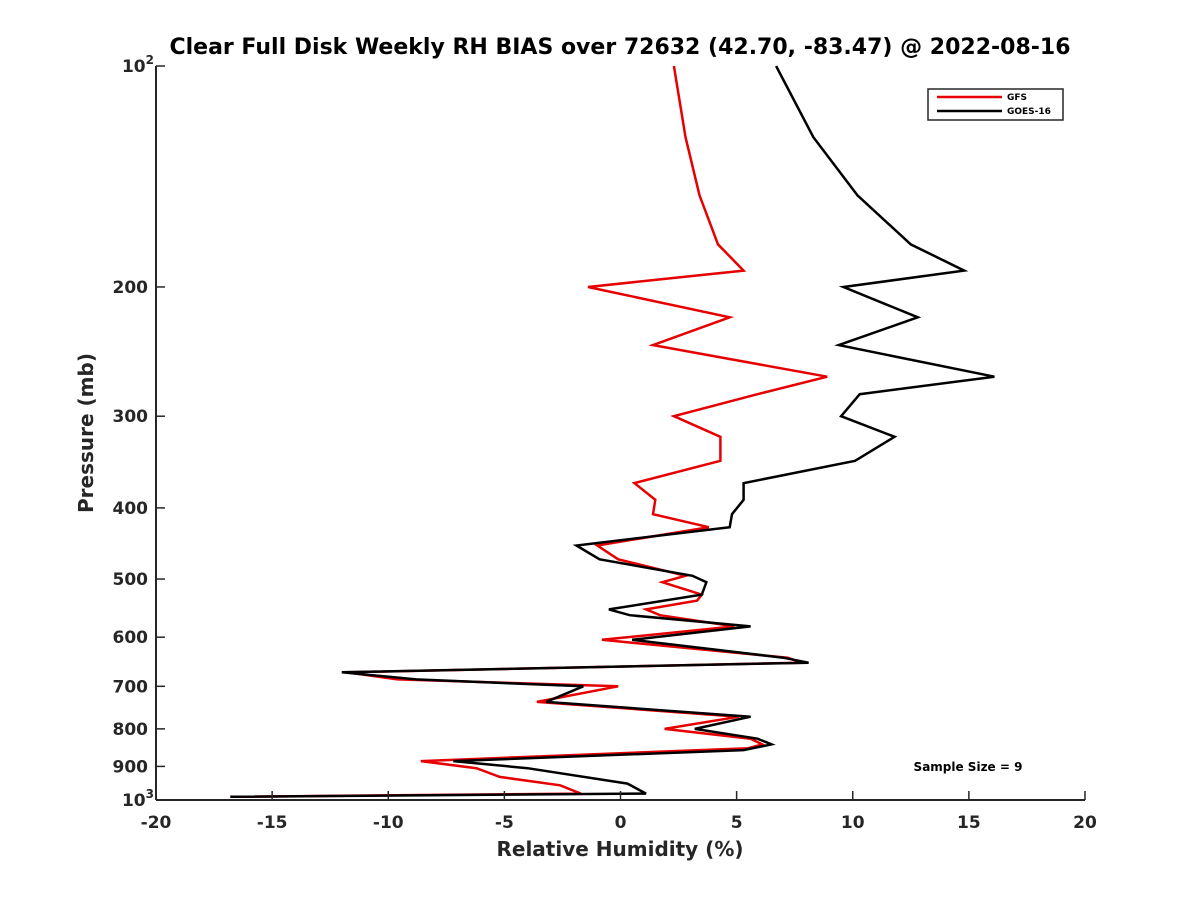 This screenshot has width=1200, height=900. Describe the element at coordinates (138, 799) in the screenshot. I see `y-tick-label: 10³` at that location.